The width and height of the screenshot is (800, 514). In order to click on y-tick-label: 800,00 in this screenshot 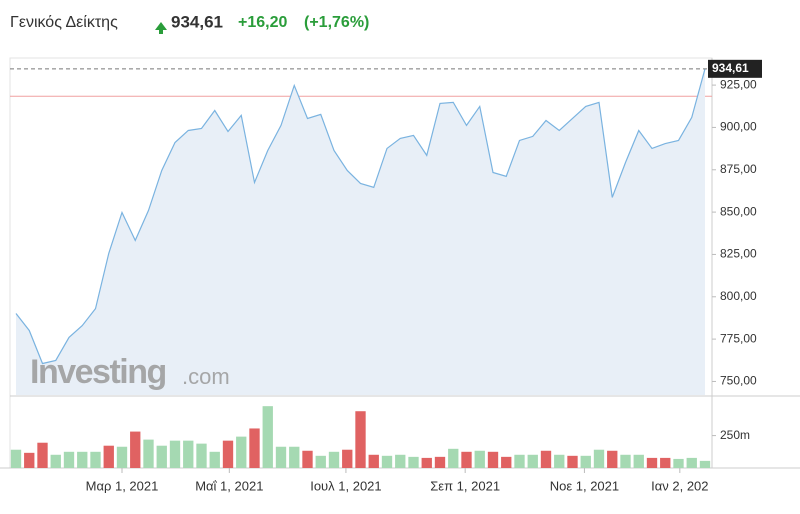, I will do `click(738, 296)`.